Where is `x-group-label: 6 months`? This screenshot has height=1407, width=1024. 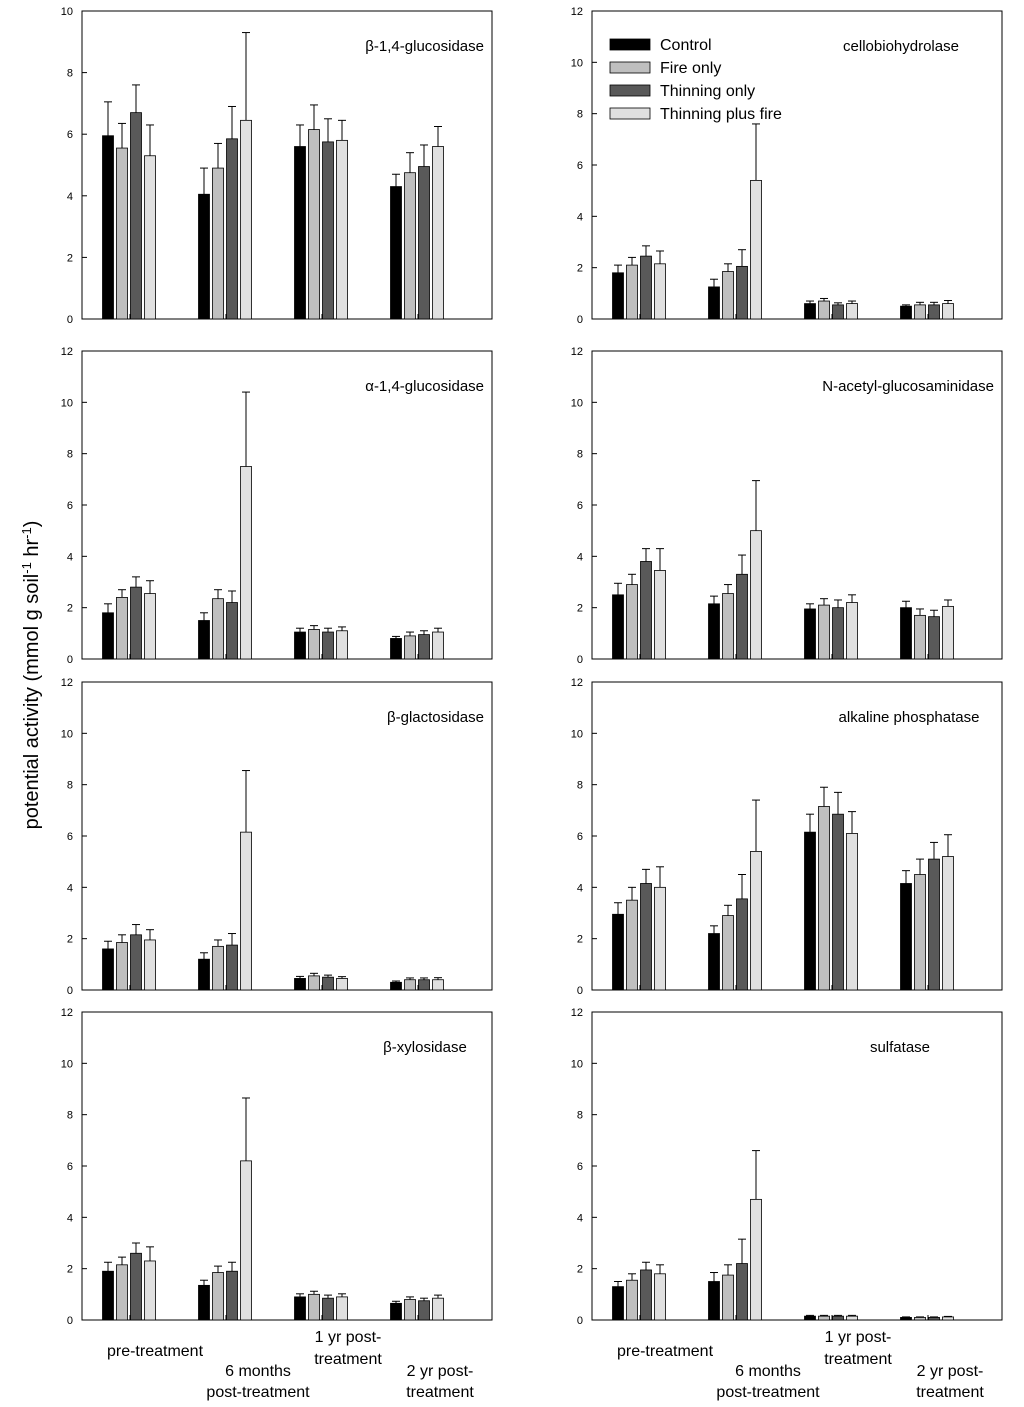 x-group-label: 6 months is located at coordinates (768, 1371).